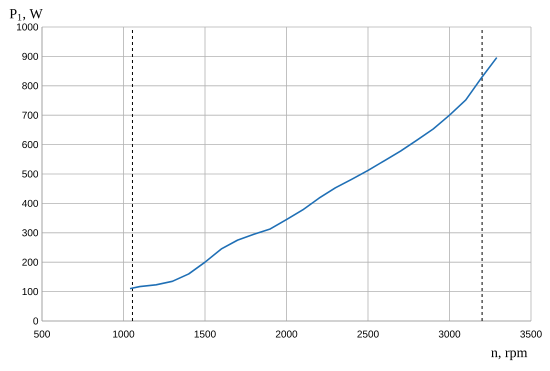 This screenshot has height=371, width=550. I want to click on y-tick-label: 500, so click(30, 174).